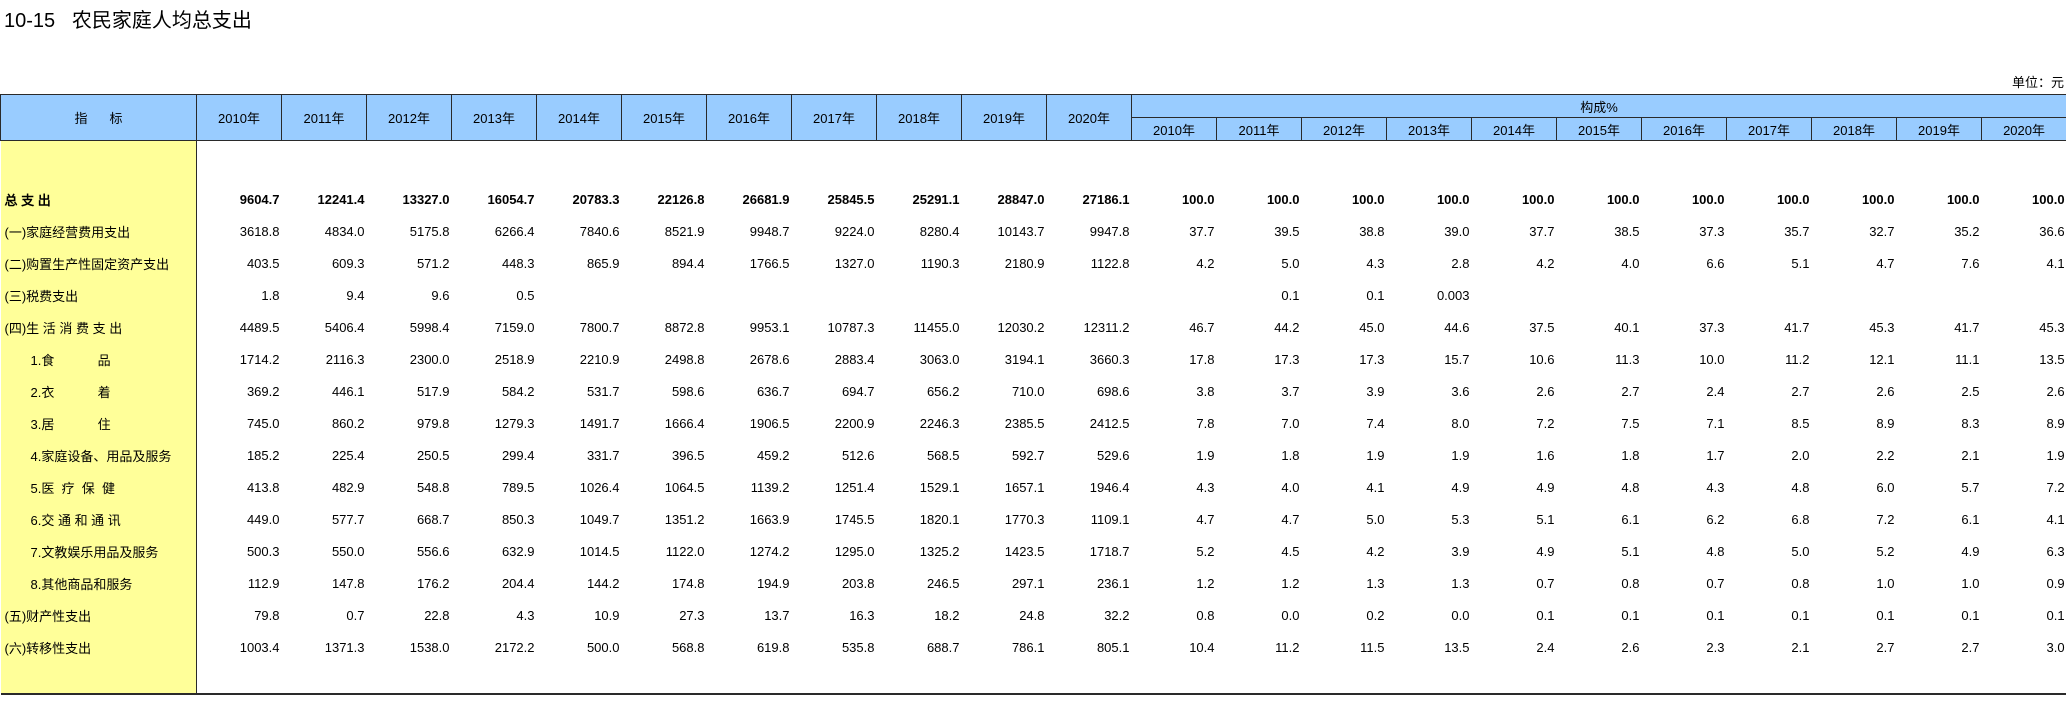  I want to click on value-cell: 1295.0, so click(854, 551).